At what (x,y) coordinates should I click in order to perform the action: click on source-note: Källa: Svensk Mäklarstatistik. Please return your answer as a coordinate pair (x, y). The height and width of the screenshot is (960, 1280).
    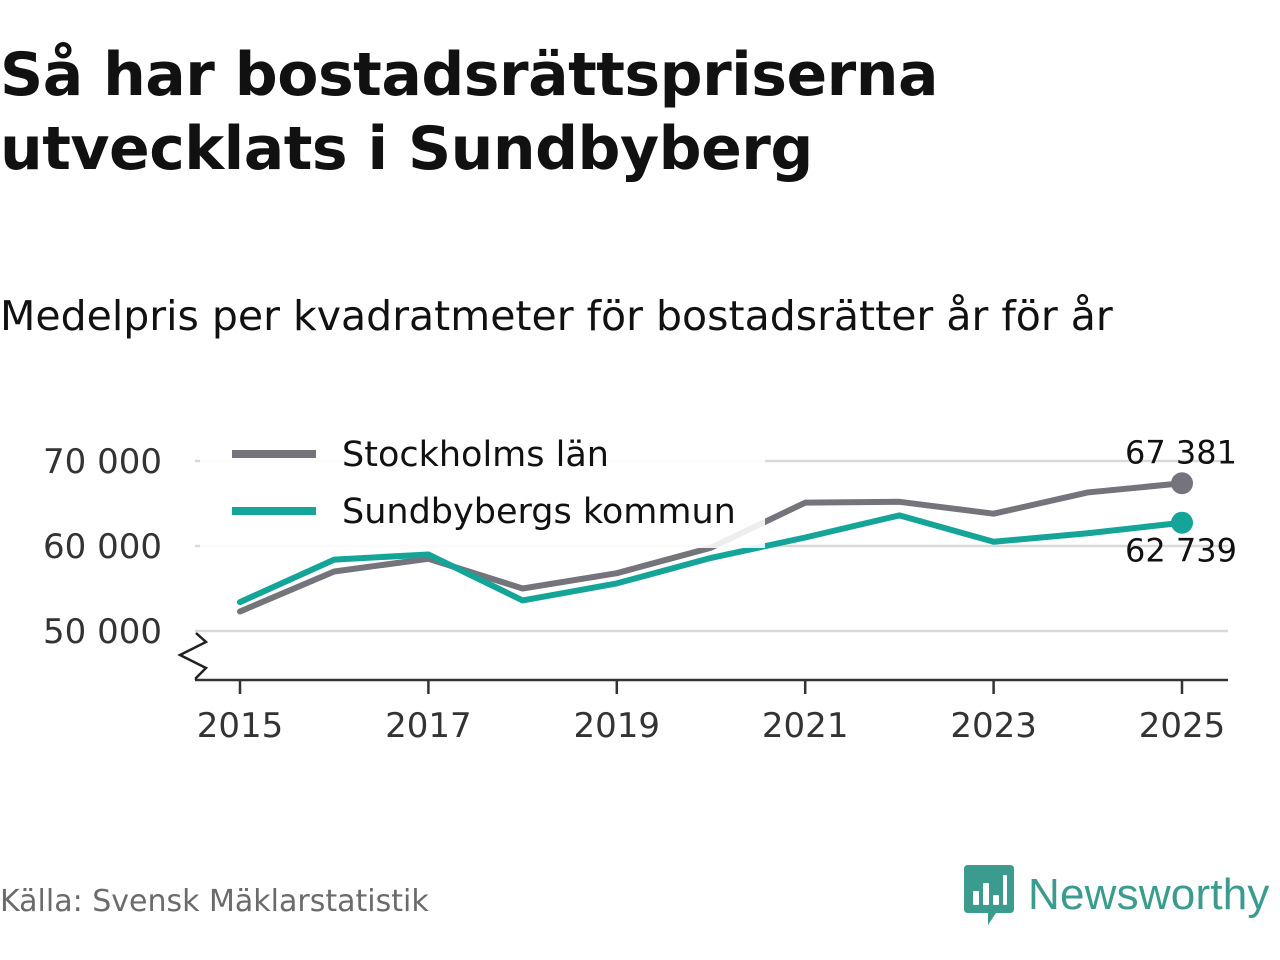
    Looking at the image, I should click on (214, 901).